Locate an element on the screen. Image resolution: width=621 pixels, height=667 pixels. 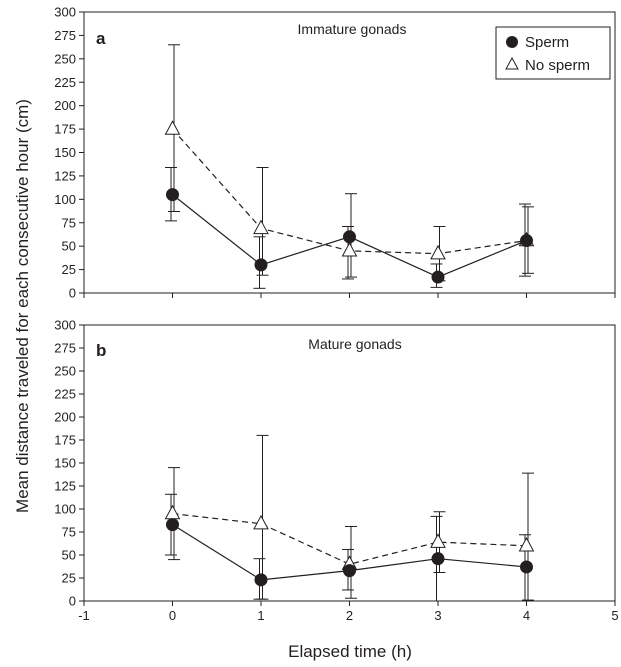
panel-a-y-tick-label: 200 is located at coordinates (65, 105).